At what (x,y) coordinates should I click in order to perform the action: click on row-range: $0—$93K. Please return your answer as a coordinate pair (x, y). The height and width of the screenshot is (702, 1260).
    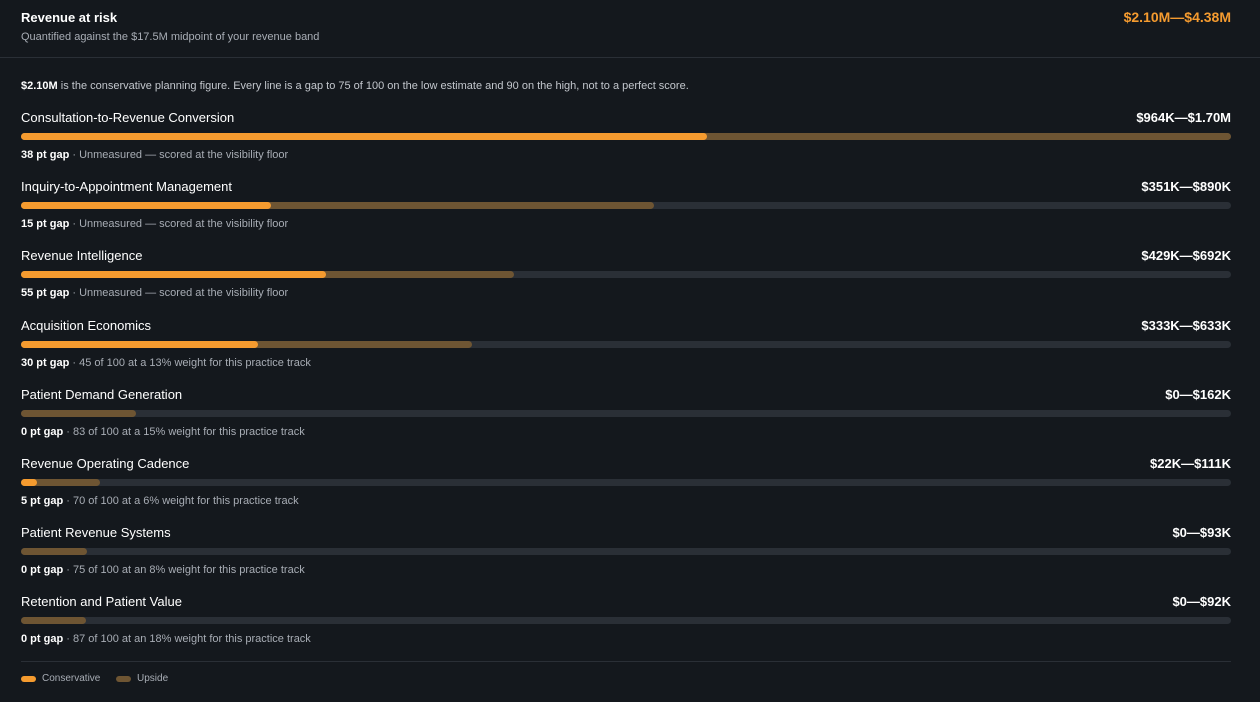
    Looking at the image, I should click on (1201, 533).